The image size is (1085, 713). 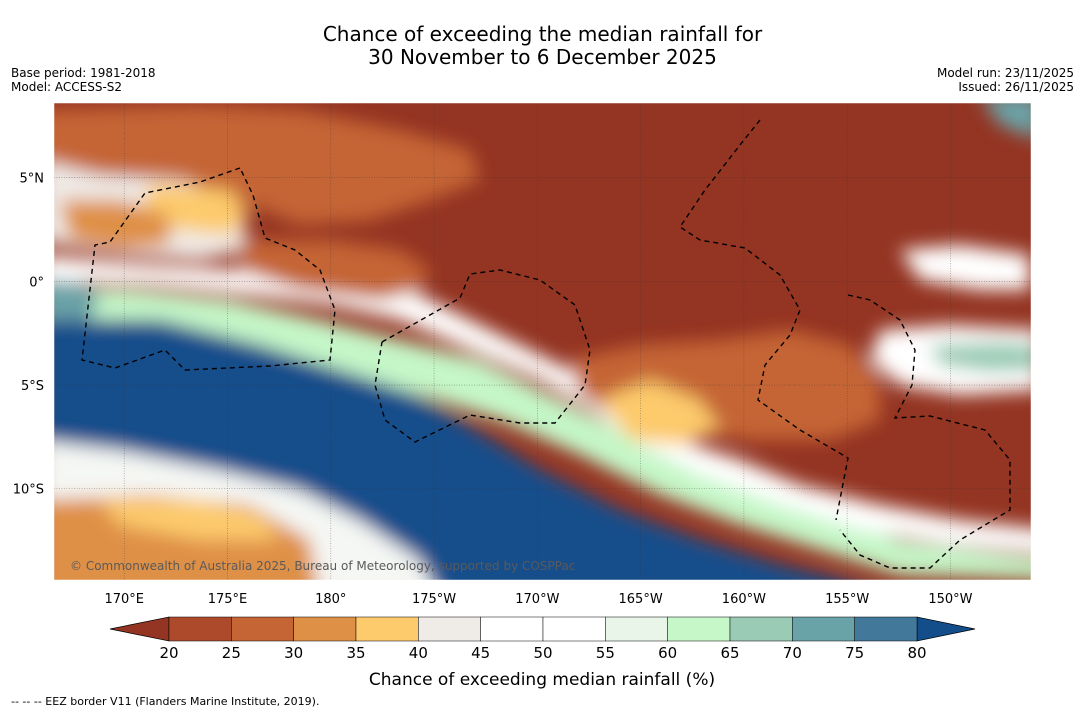 What do you see at coordinates (231, 653) in the screenshot?
I see `colorbar-tick-label: 25` at bounding box center [231, 653].